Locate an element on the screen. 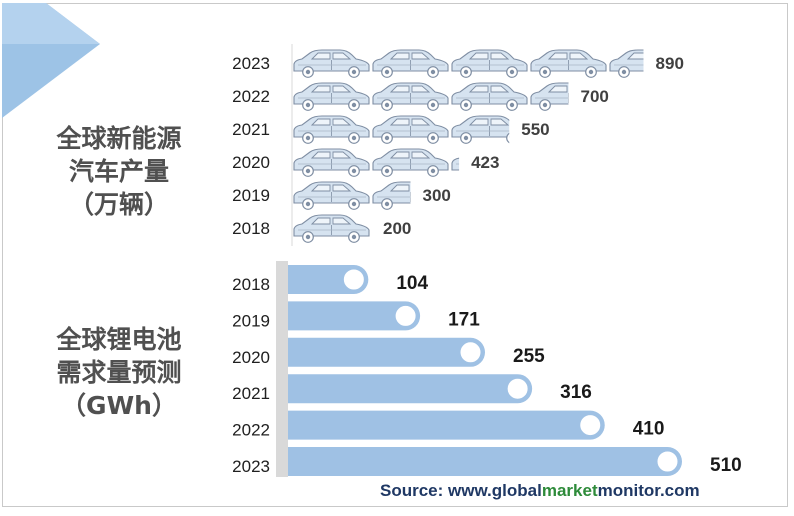  battery-title: 全球锂电池 需求量预测 （GWh） is located at coordinates (119, 372).